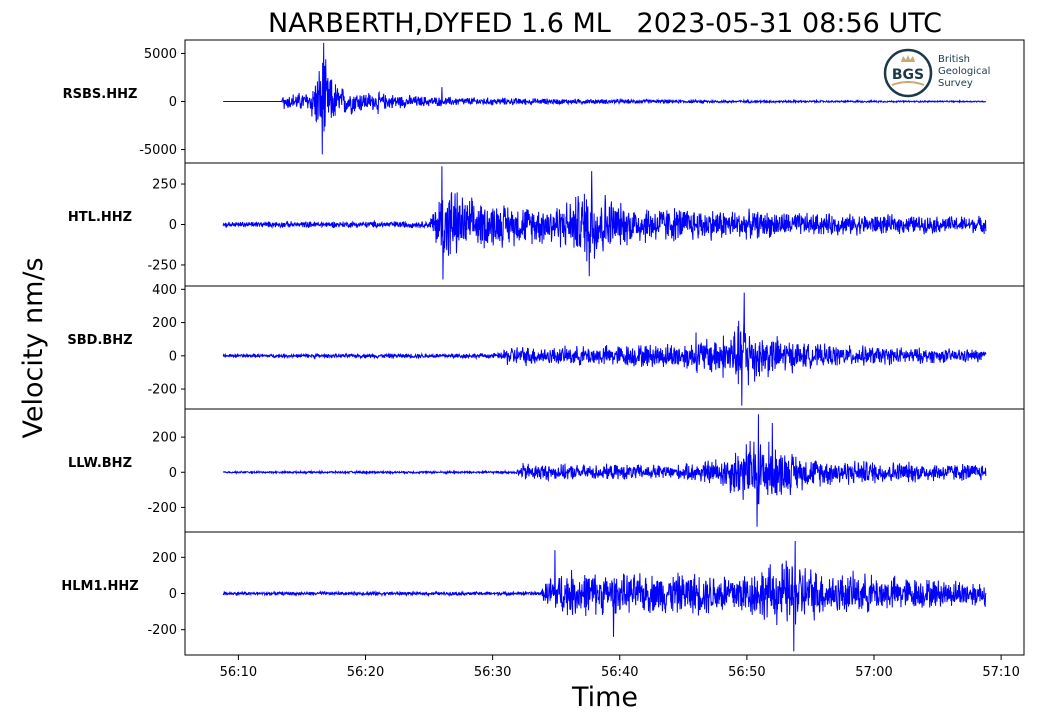 The image size is (1046, 723). Describe the element at coordinates (158, 150) in the screenshot. I see `y-tick-label: -5000` at that location.